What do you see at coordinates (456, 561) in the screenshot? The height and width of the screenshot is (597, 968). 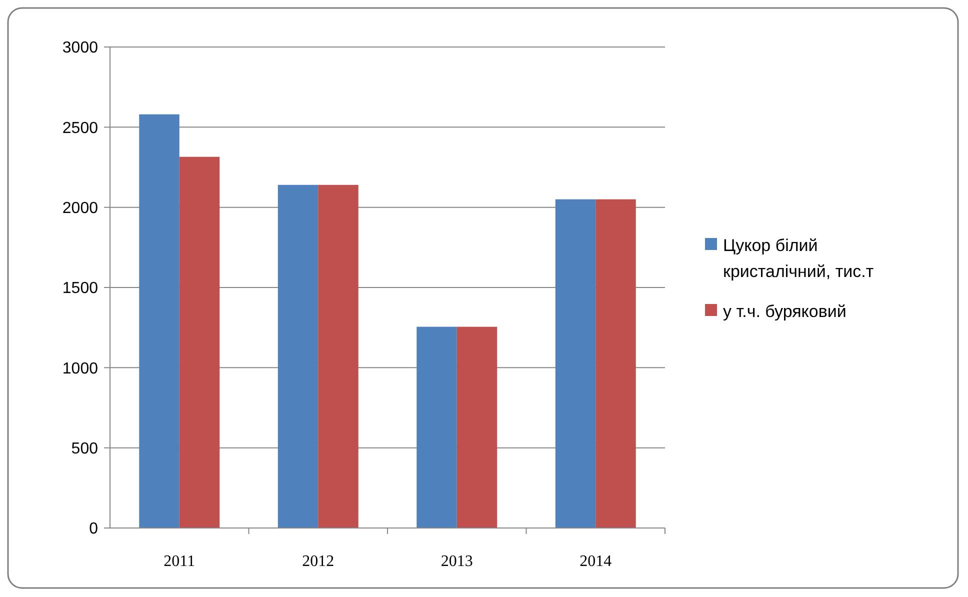 I see `x-tick-label: 2013` at bounding box center [456, 561].